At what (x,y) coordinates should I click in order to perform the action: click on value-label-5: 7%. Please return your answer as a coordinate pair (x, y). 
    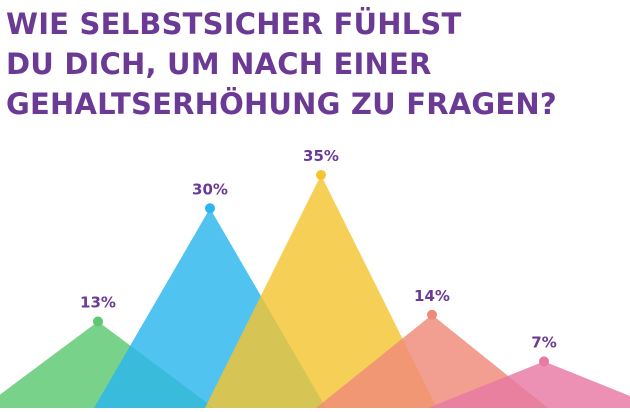
    Looking at the image, I should click on (543, 342).